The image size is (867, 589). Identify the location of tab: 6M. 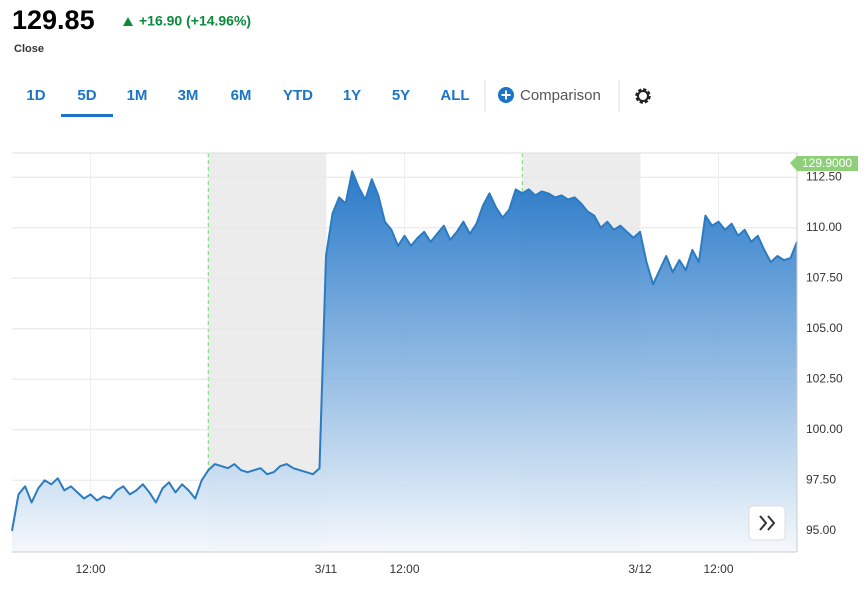
(241, 95).